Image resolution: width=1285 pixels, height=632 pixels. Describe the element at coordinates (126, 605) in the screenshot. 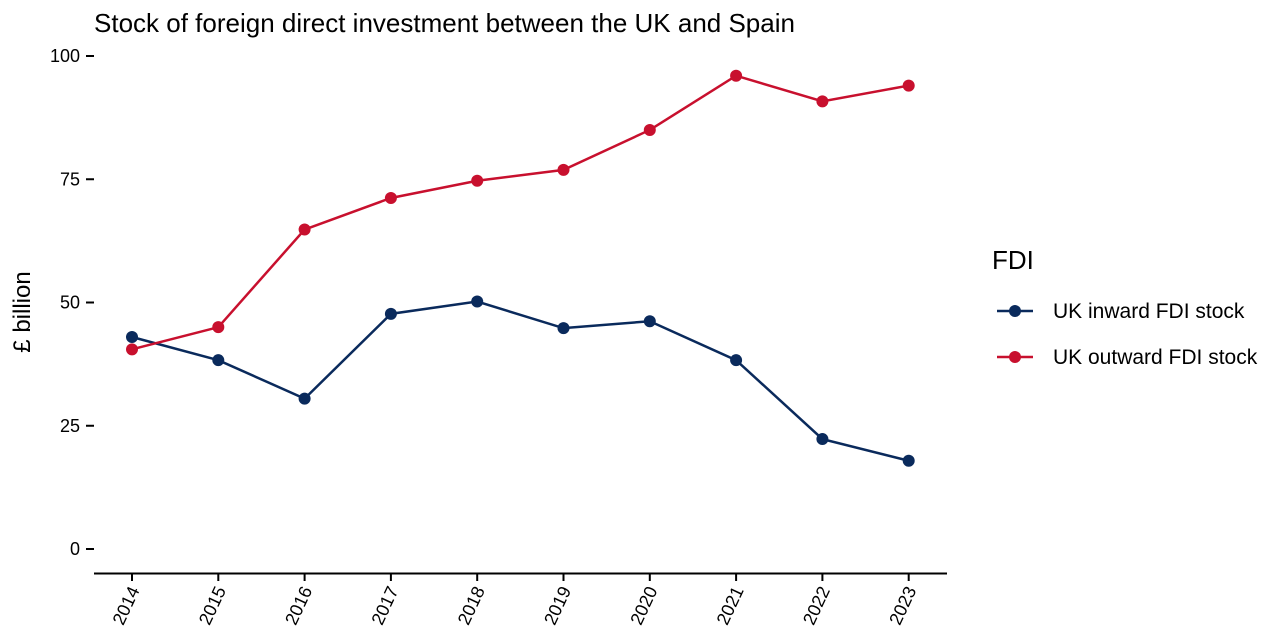

I see `x-tick-label: 2014` at that location.